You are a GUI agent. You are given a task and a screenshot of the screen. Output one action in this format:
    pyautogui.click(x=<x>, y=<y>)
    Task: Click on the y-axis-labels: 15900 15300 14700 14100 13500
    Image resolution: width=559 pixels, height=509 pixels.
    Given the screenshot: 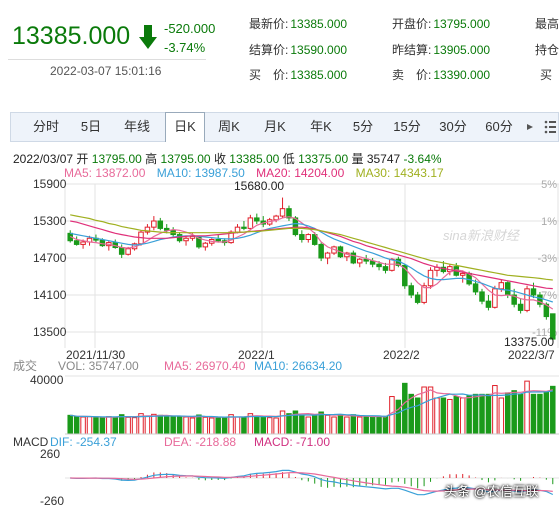 What is the action you would take?
    pyautogui.click(x=50, y=258)
    